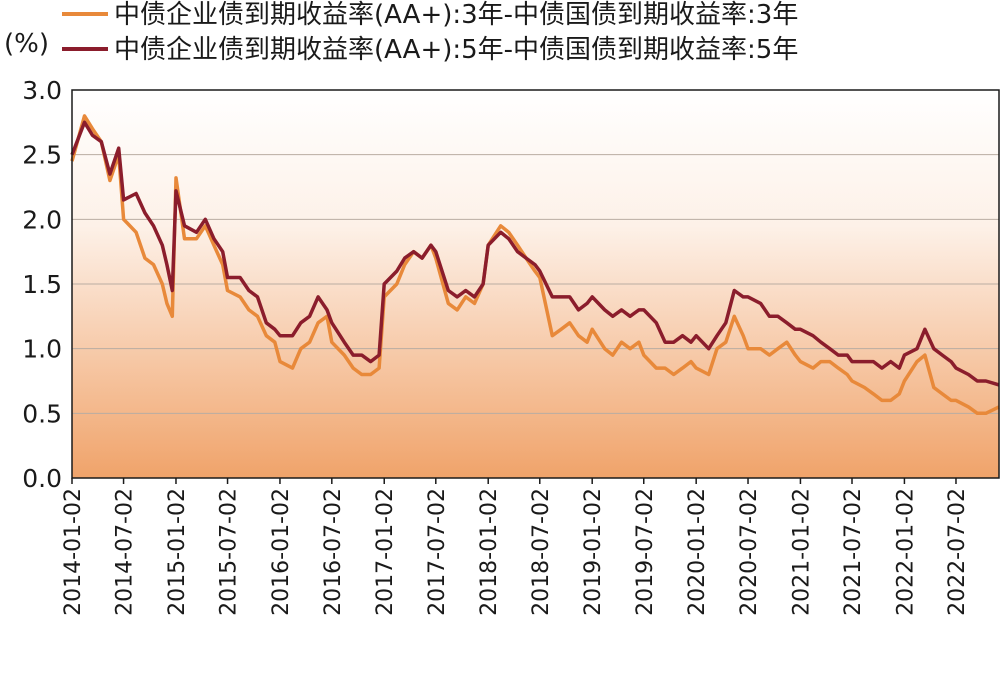 The height and width of the screenshot is (676, 1005). I want to click on y-axis-ticks: 3.0 2.5 2.0 1.5 1.0 0.5 0.0, so click(42, 284).